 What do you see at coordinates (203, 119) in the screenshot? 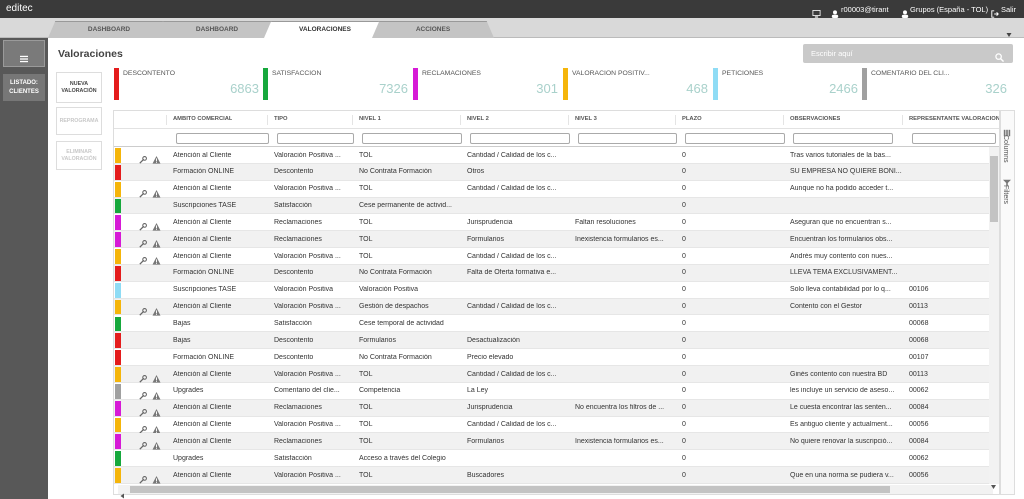
I see `column-header: ÁMBITO COMERCIAL` at bounding box center [203, 119].